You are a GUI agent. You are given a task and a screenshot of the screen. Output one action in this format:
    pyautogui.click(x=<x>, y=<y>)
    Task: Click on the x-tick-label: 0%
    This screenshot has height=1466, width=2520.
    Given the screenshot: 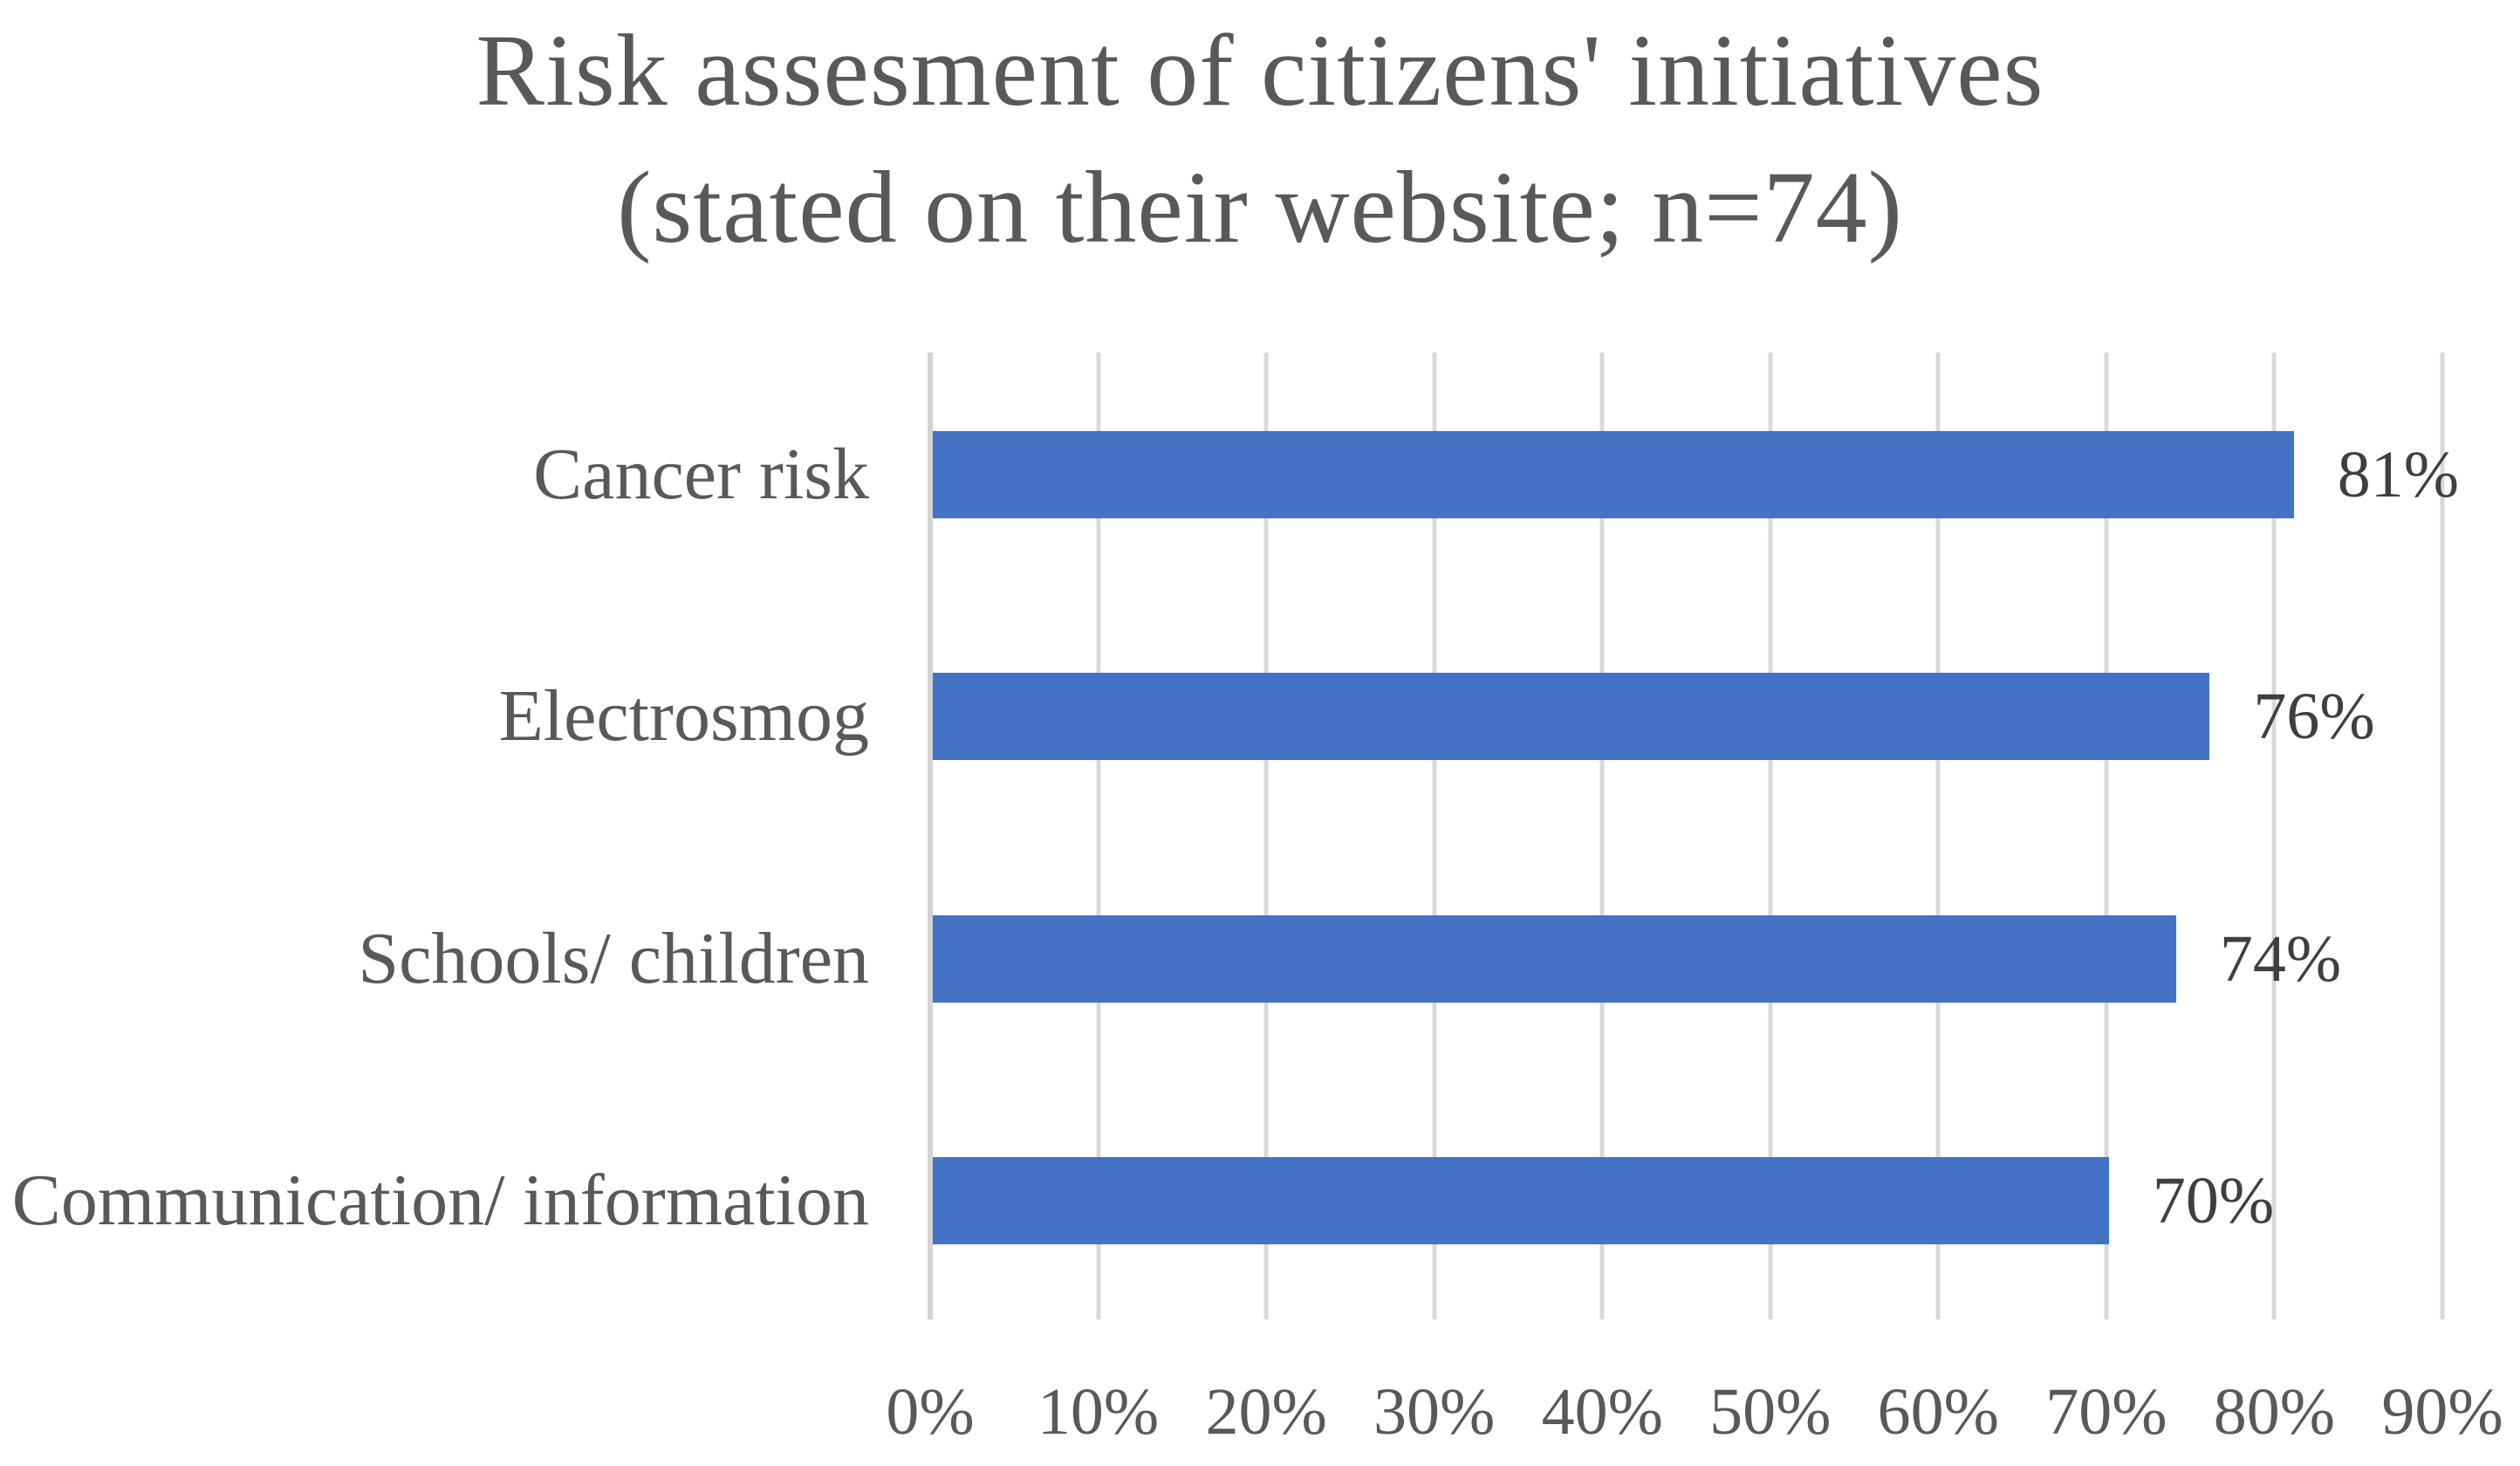 What is the action you would take?
    pyautogui.click(x=930, y=1412)
    